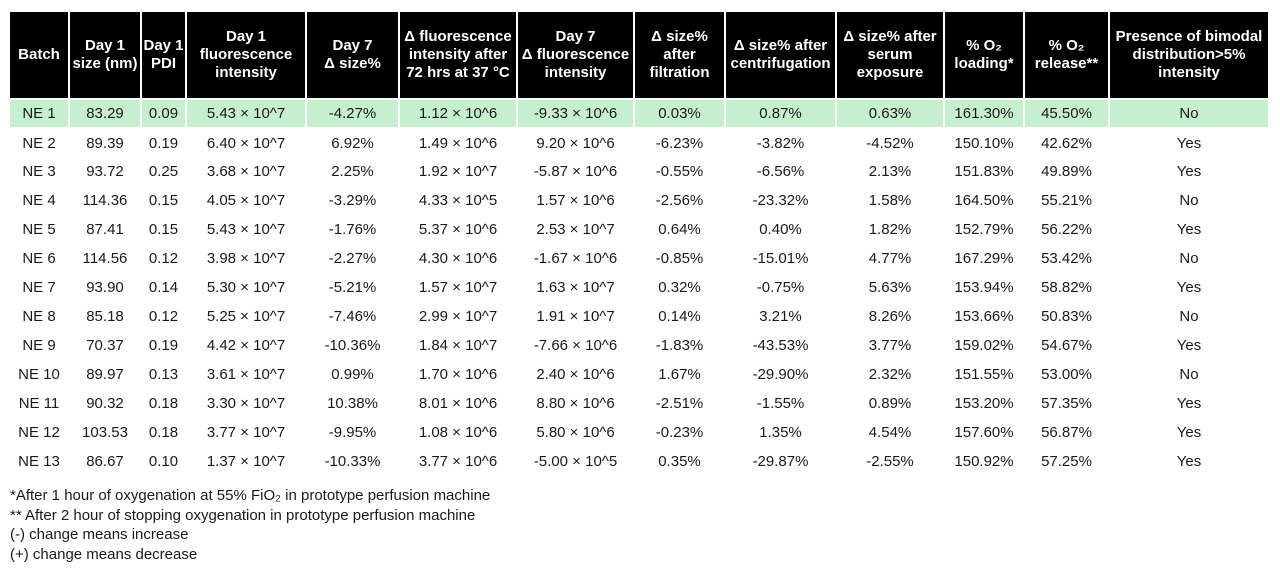 This screenshot has width=1280, height=575. I want to click on cell-o2-release: 56.22%, so click(1066, 229).